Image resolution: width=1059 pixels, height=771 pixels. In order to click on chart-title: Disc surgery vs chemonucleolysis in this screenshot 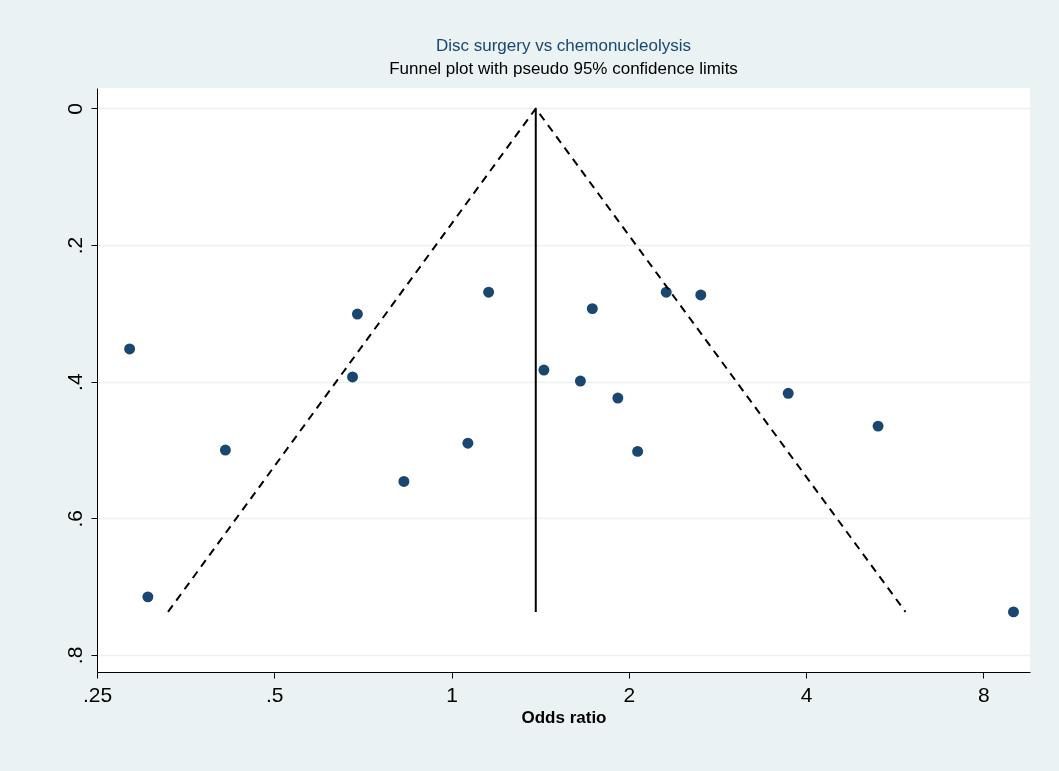, I will do `click(563, 45)`.